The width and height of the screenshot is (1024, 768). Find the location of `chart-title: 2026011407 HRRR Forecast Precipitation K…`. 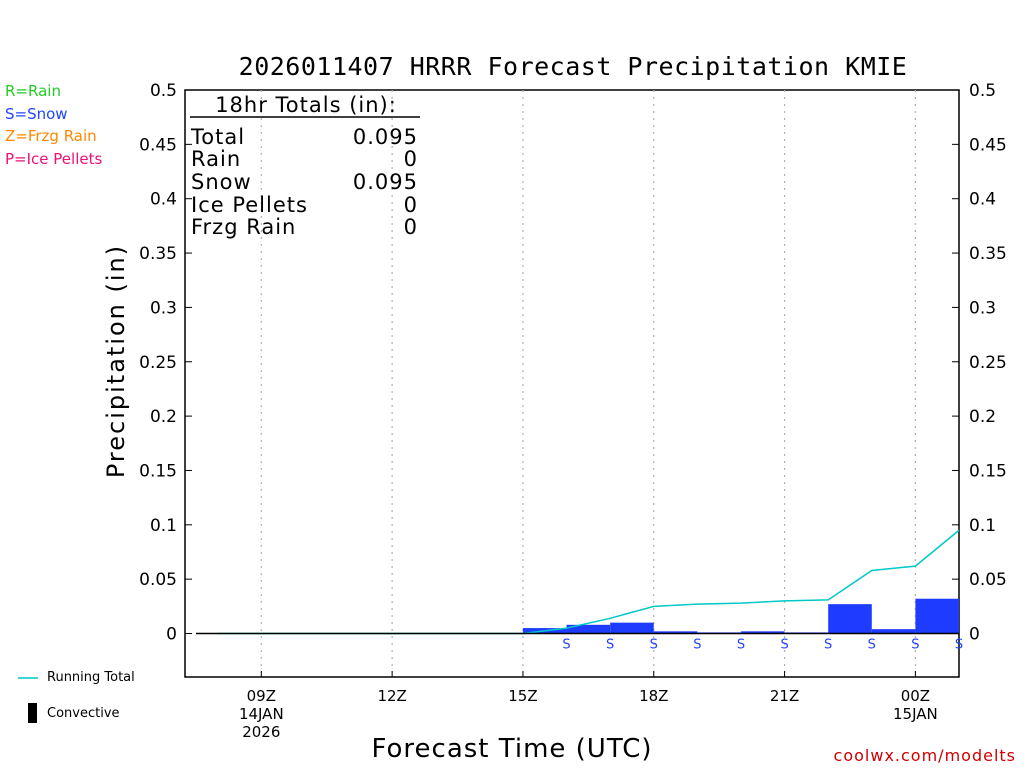

chart-title: 2026011407 HRRR Forecast Precipitation K… is located at coordinates (573, 66).